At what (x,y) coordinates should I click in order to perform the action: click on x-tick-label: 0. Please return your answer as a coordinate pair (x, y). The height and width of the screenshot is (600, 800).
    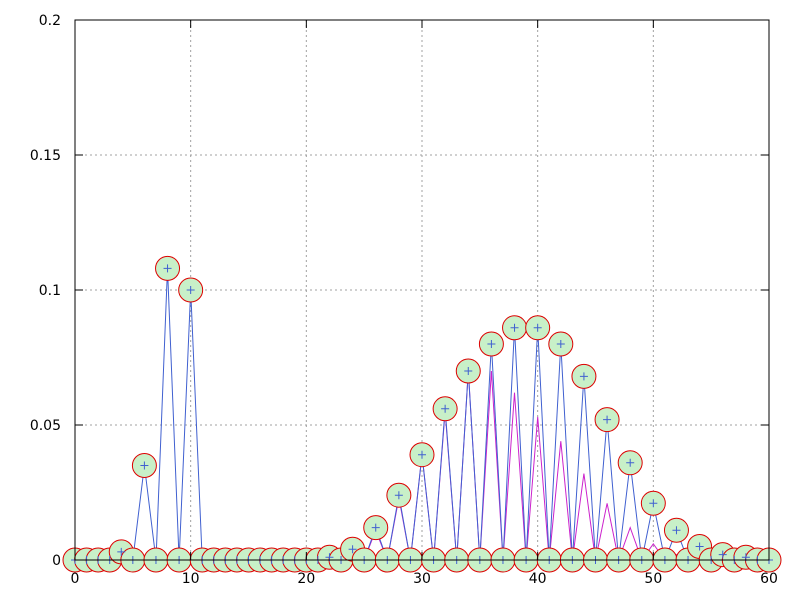
    Looking at the image, I should click on (75, 579).